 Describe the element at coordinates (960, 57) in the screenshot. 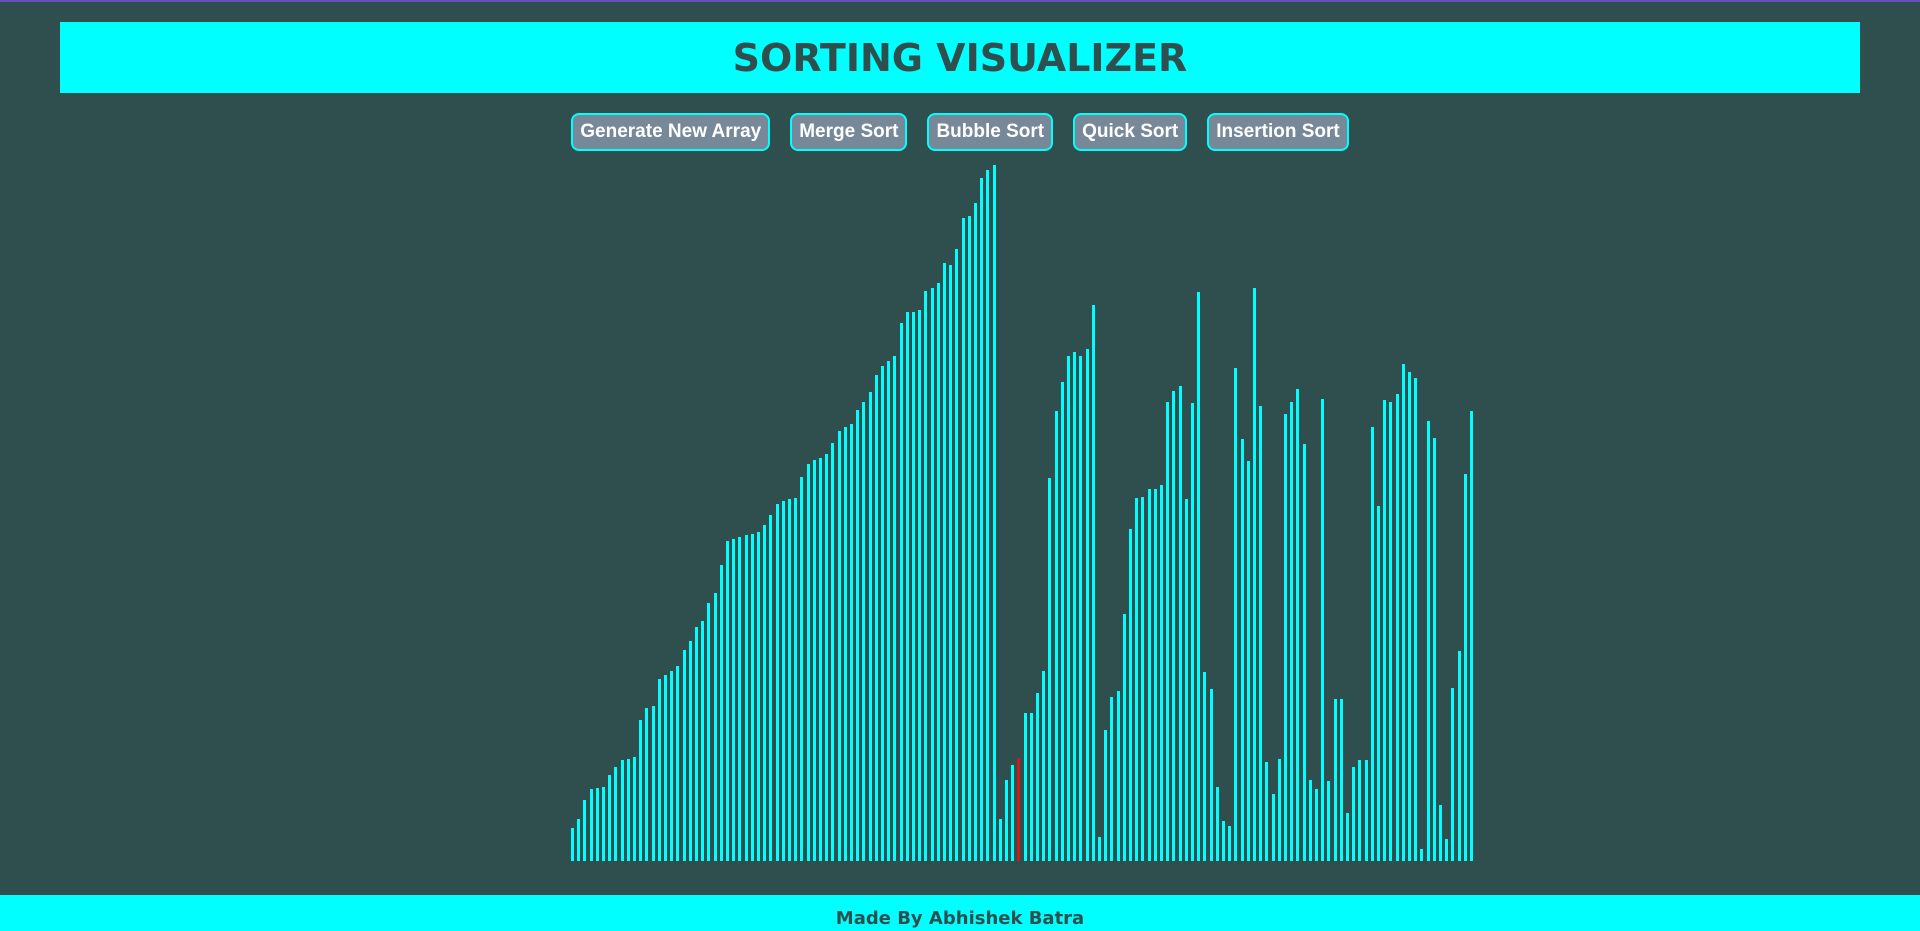

I see `header-bar: SORTING VISUALIZER` at that location.